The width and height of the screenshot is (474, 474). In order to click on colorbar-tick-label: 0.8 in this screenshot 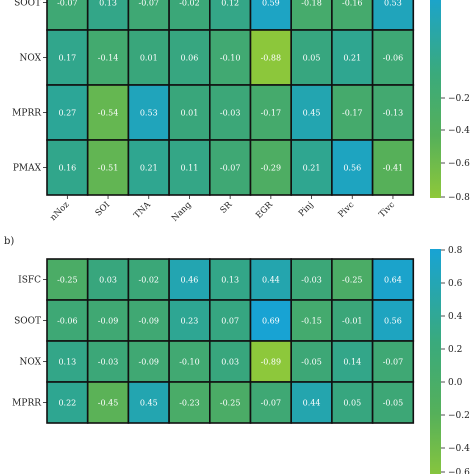, I will do `click(455, 251)`.